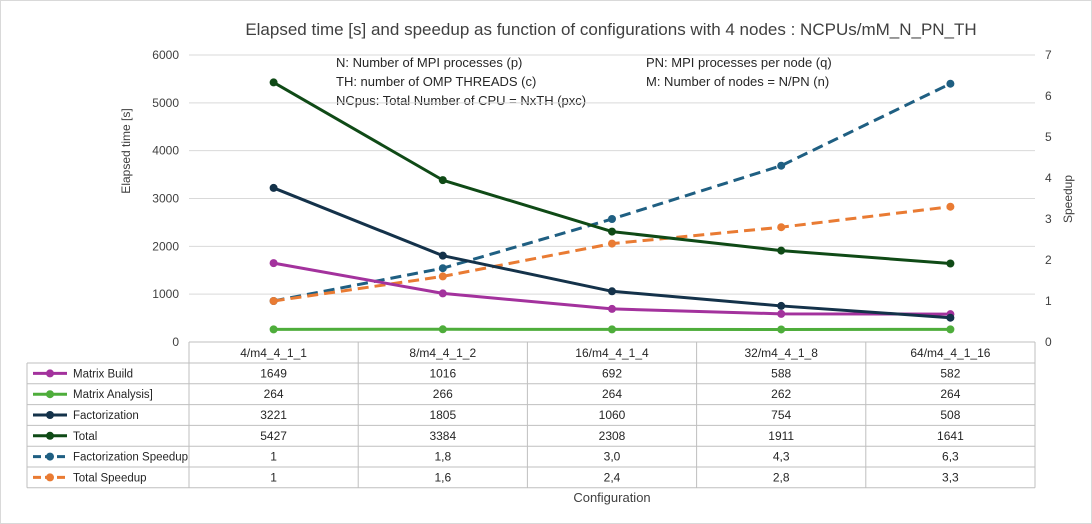 Image resolution: width=1092 pixels, height=524 pixels. What do you see at coordinates (1048, 301) in the screenshot?
I see `y2-tick-label: 1` at bounding box center [1048, 301].